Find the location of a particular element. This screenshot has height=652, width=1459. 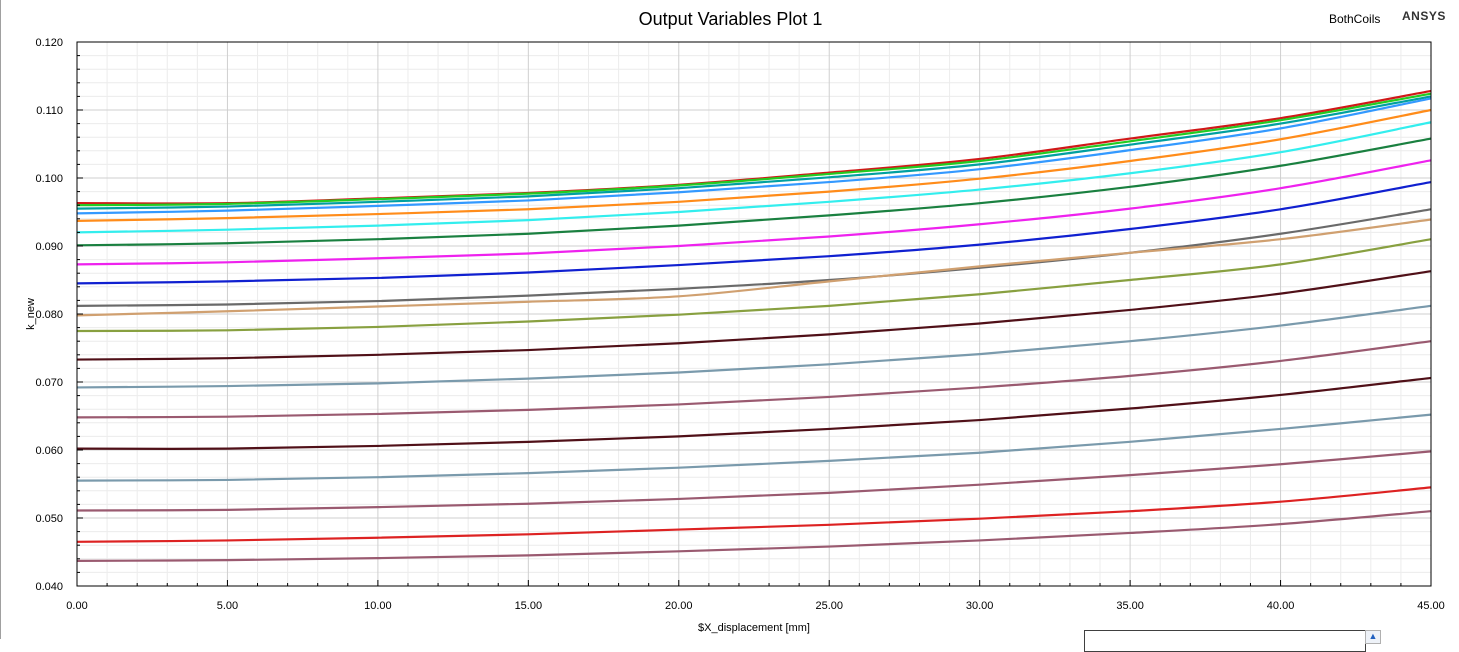

y-tick-label: 0.040 is located at coordinates (49, 587).